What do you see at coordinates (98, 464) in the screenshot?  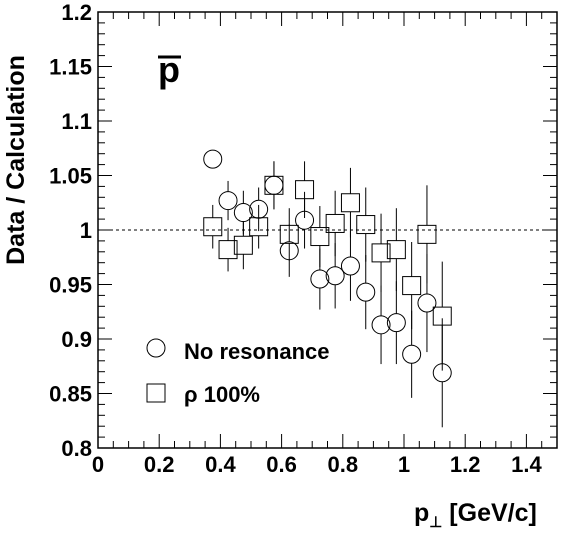 I see `x-tick-label: 0` at bounding box center [98, 464].